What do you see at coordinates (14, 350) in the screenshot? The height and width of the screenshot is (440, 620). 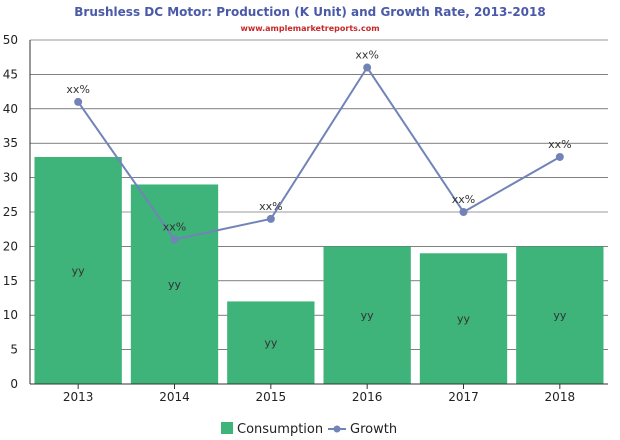 I see `y-tick-label: 5` at bounding box center [14, 350].